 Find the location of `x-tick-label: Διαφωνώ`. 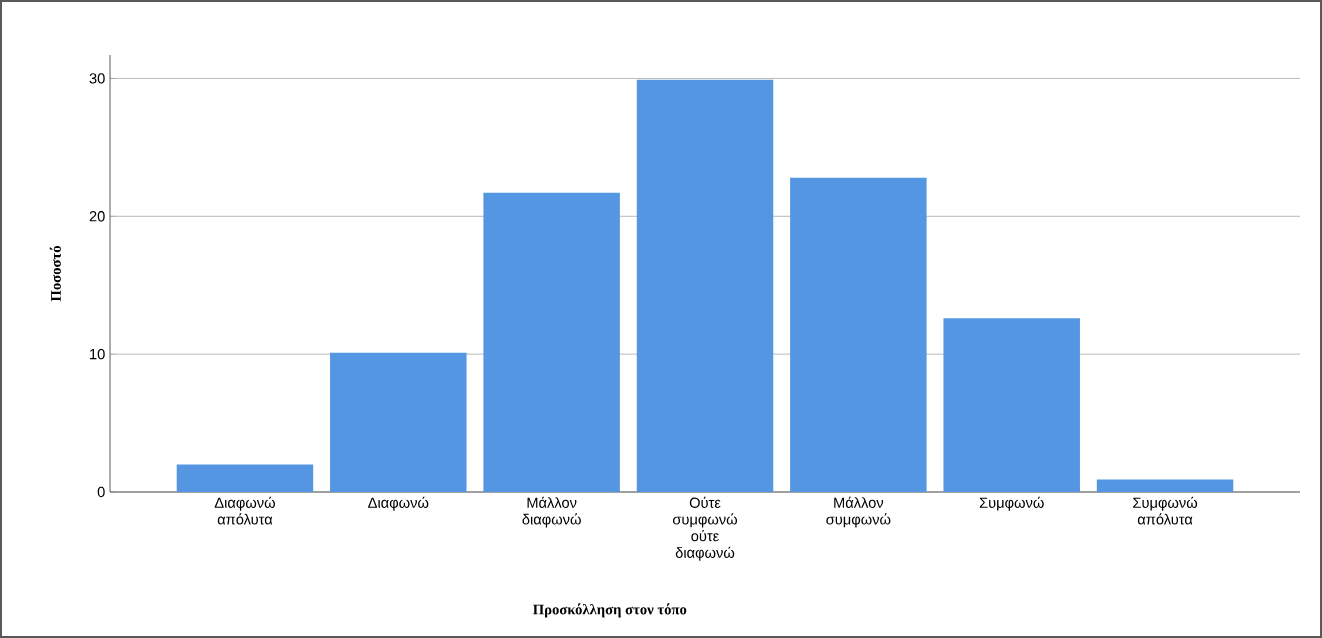

x-tick-label: Διαφωνώ is located at coordinates (398, 503).